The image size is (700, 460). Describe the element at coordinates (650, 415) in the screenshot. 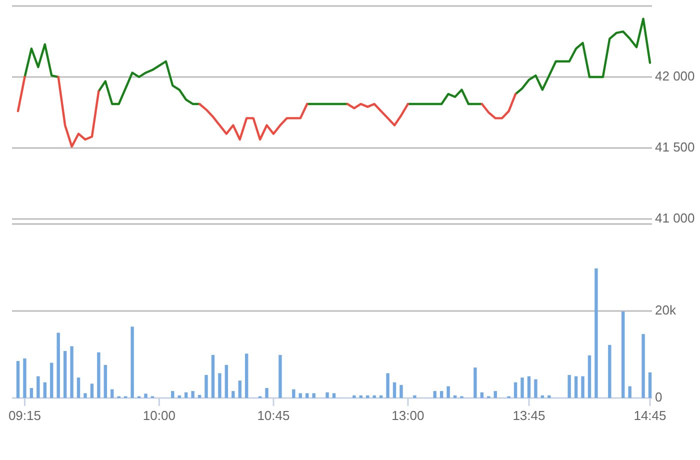

I see `x-tick-label: 14:45` at that location.